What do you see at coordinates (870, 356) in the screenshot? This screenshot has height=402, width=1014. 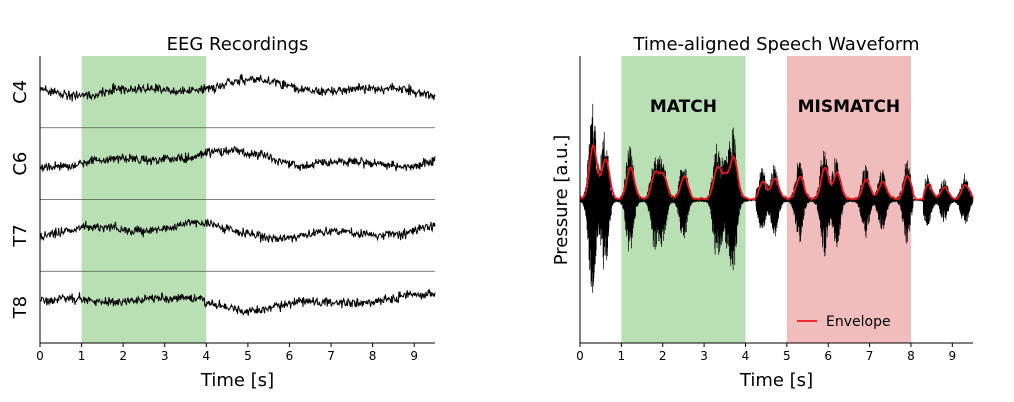 I see `speech-x-tick-label: 7` at bounding box center [870, 356].